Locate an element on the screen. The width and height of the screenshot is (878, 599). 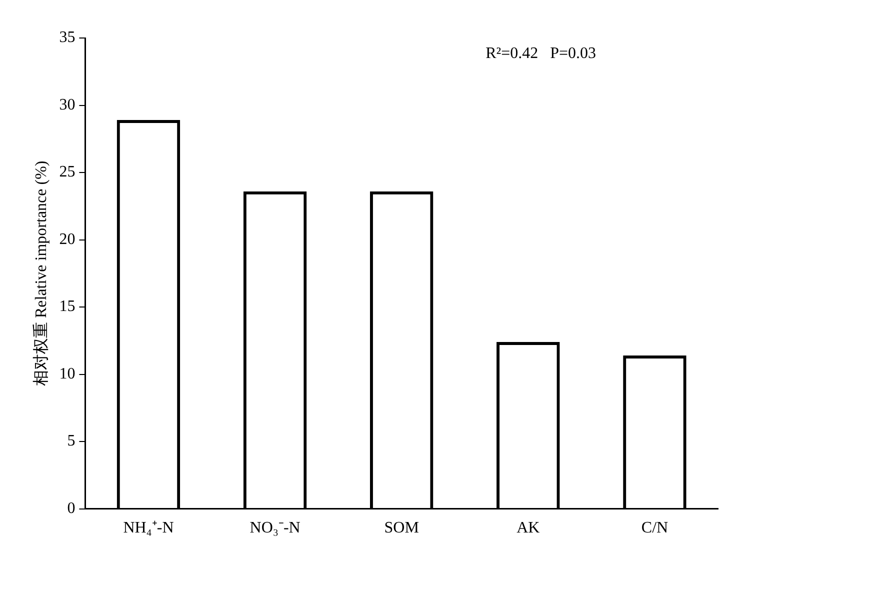
y-axis-title: 相对权重 Relative importance (%) is located at coordinates (41, 273).